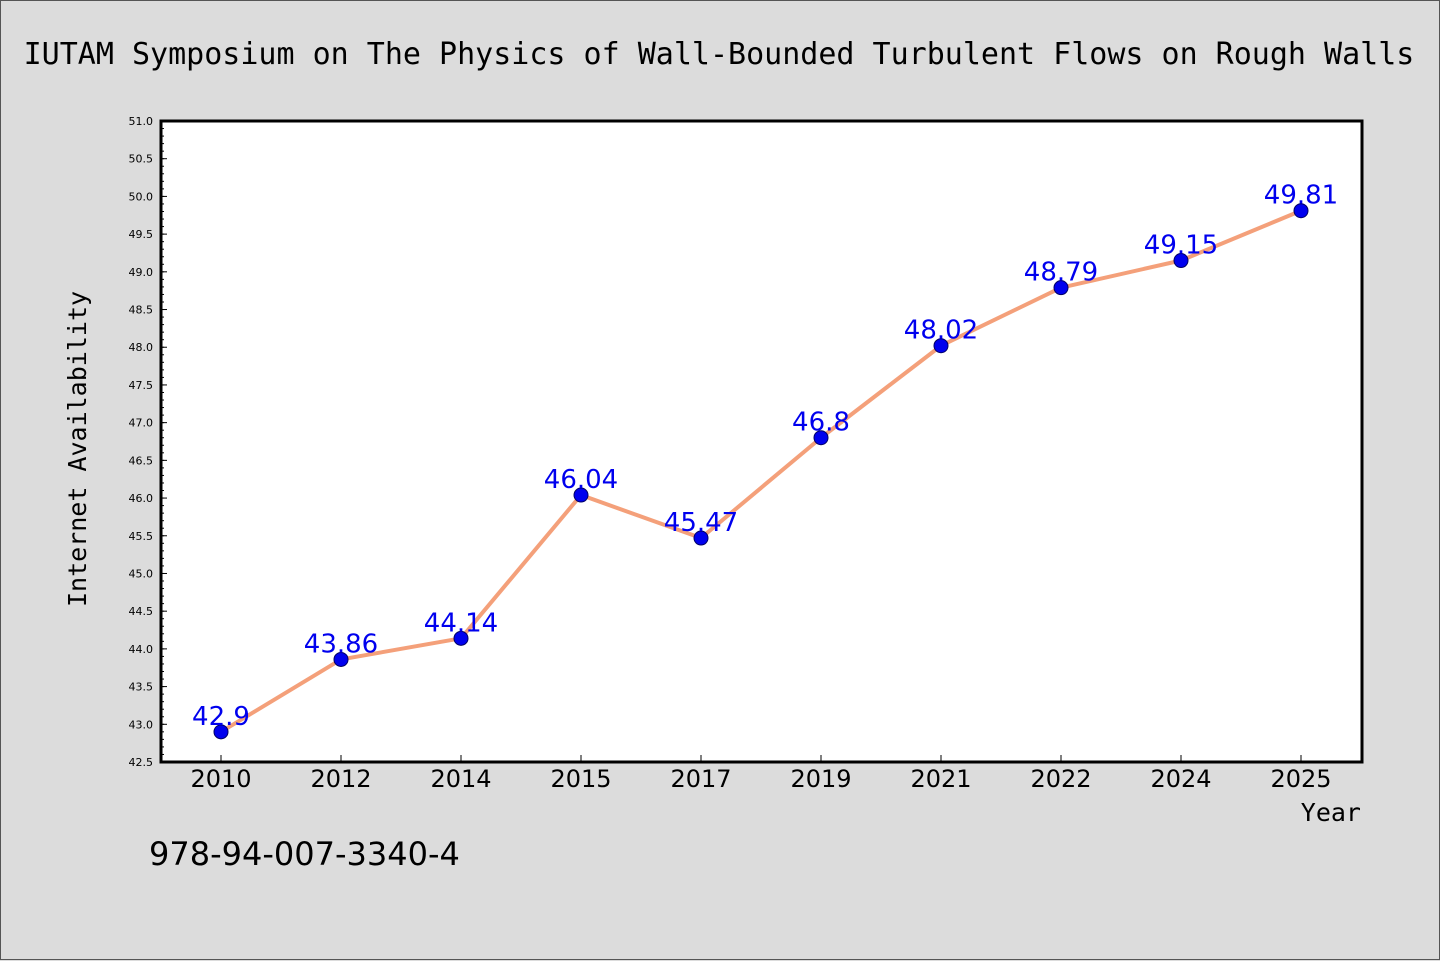 This screenshot has height=961, width=1440. What do you see at coordinates (141, 649) in the screenshot?
I see `y-tick-label: 44.0` at bounding box center [141, 649].